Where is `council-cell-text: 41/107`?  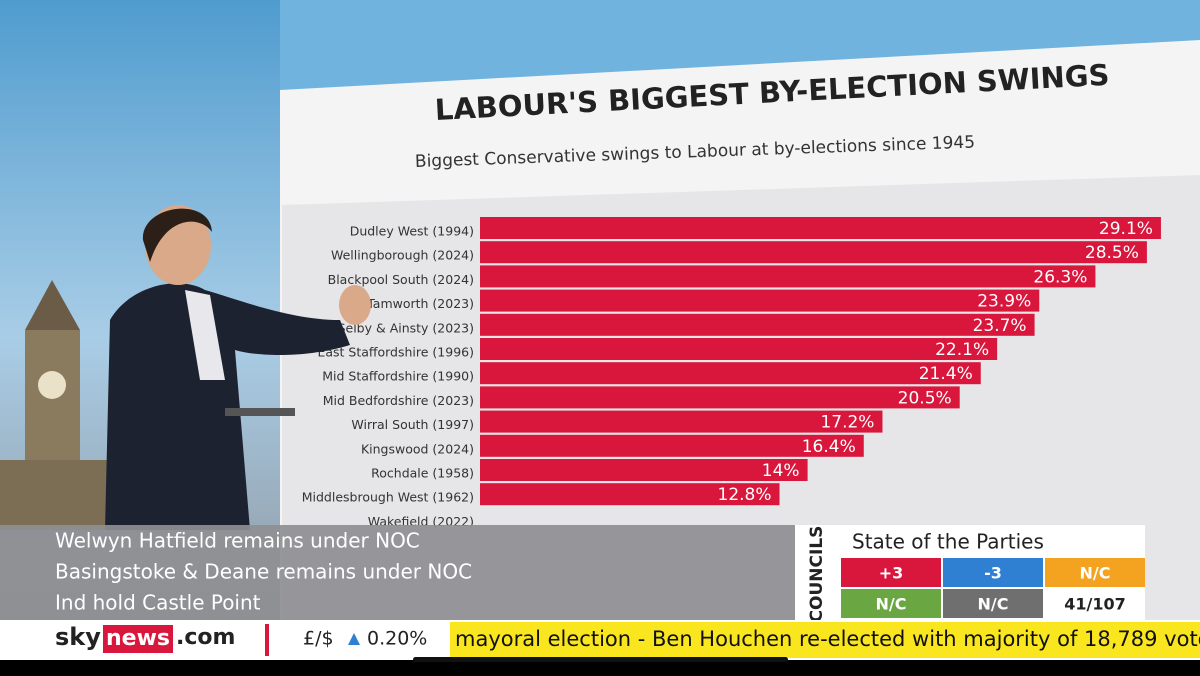
council-cell-text: 41/107 is located at coordinates (1095, 604).